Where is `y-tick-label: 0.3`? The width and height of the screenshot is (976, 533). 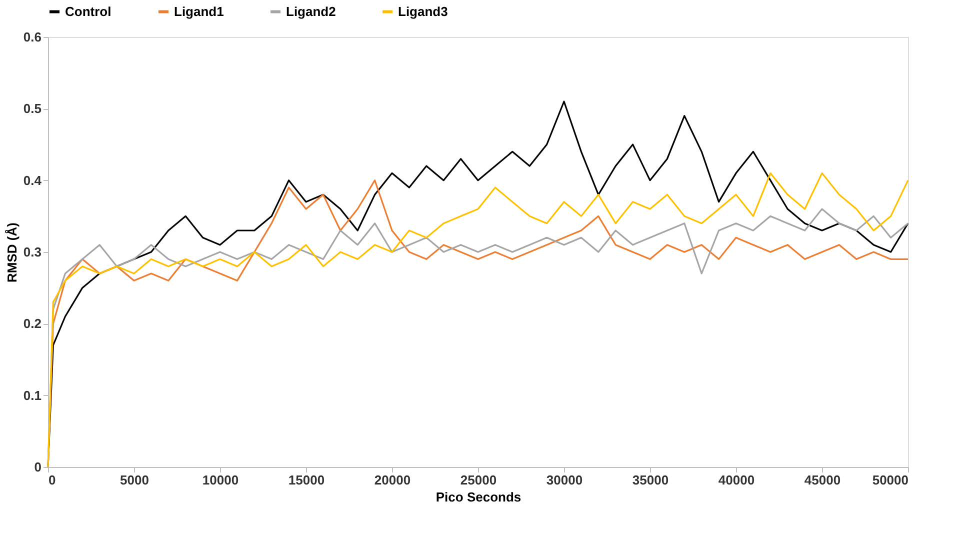 y-tick-label: 0.3 is located at coordinates (32, 252).